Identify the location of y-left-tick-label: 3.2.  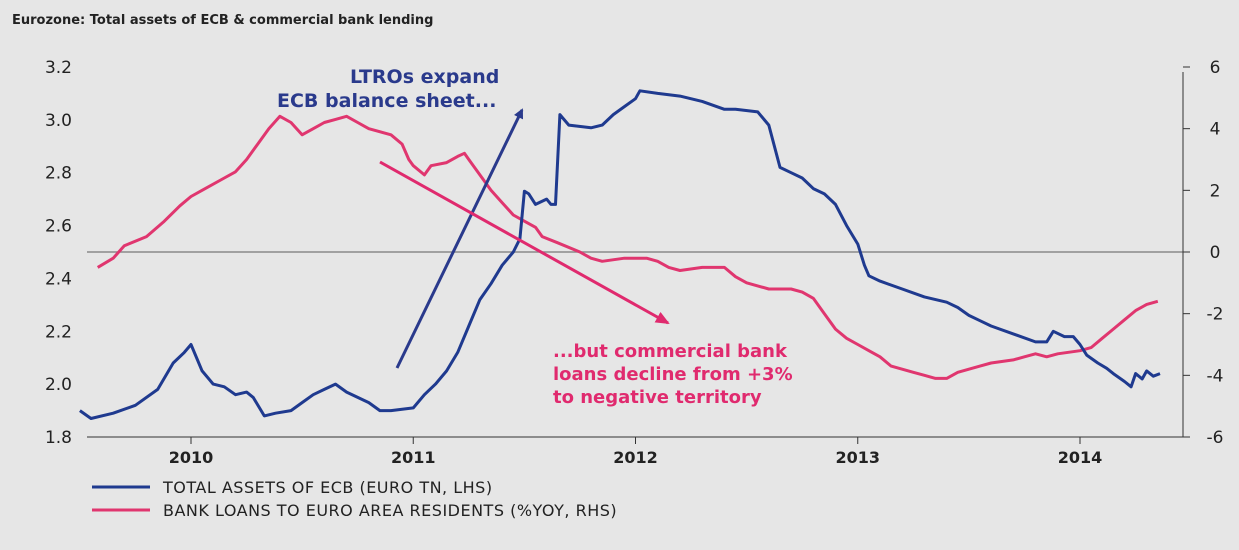
(58, 68).